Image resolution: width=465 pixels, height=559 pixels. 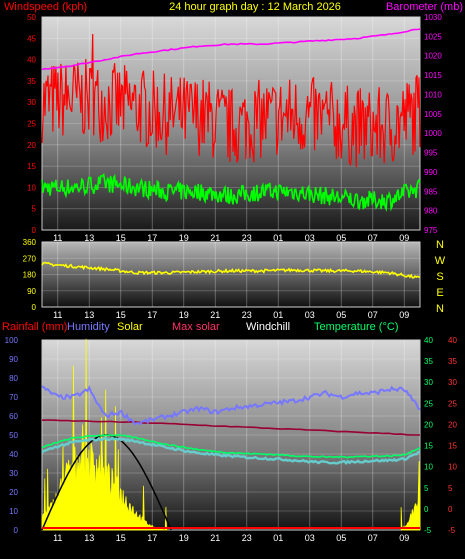 I want to click on humidity-series, so click(x=231, y=405).